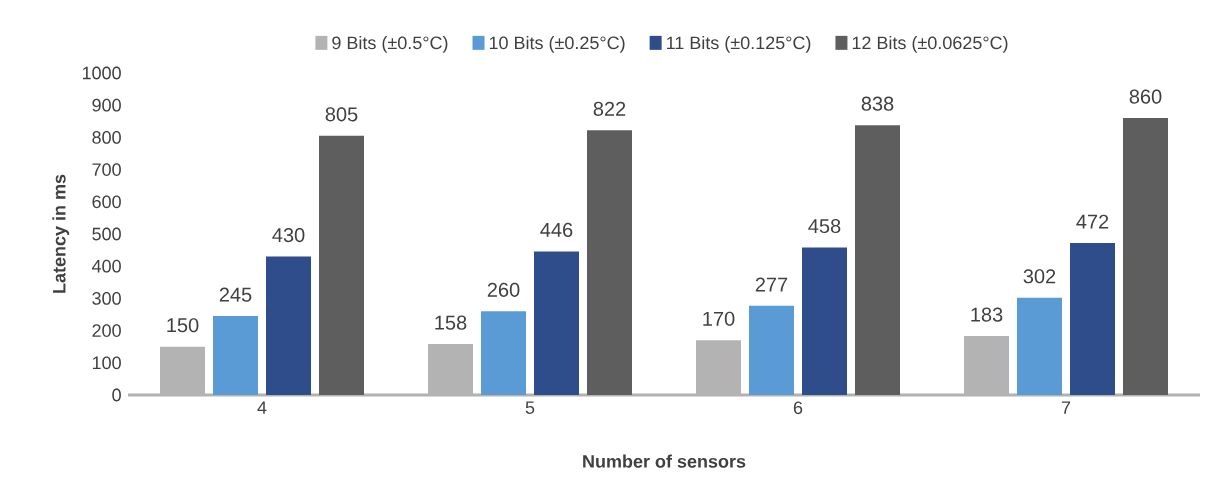 Image resolution: width=1212 pixels, height=484 pixels. What do you see at coordinates (1145, 96) in the screenshot?
I see `data-label: 860` at bounding box center [1145, 96].